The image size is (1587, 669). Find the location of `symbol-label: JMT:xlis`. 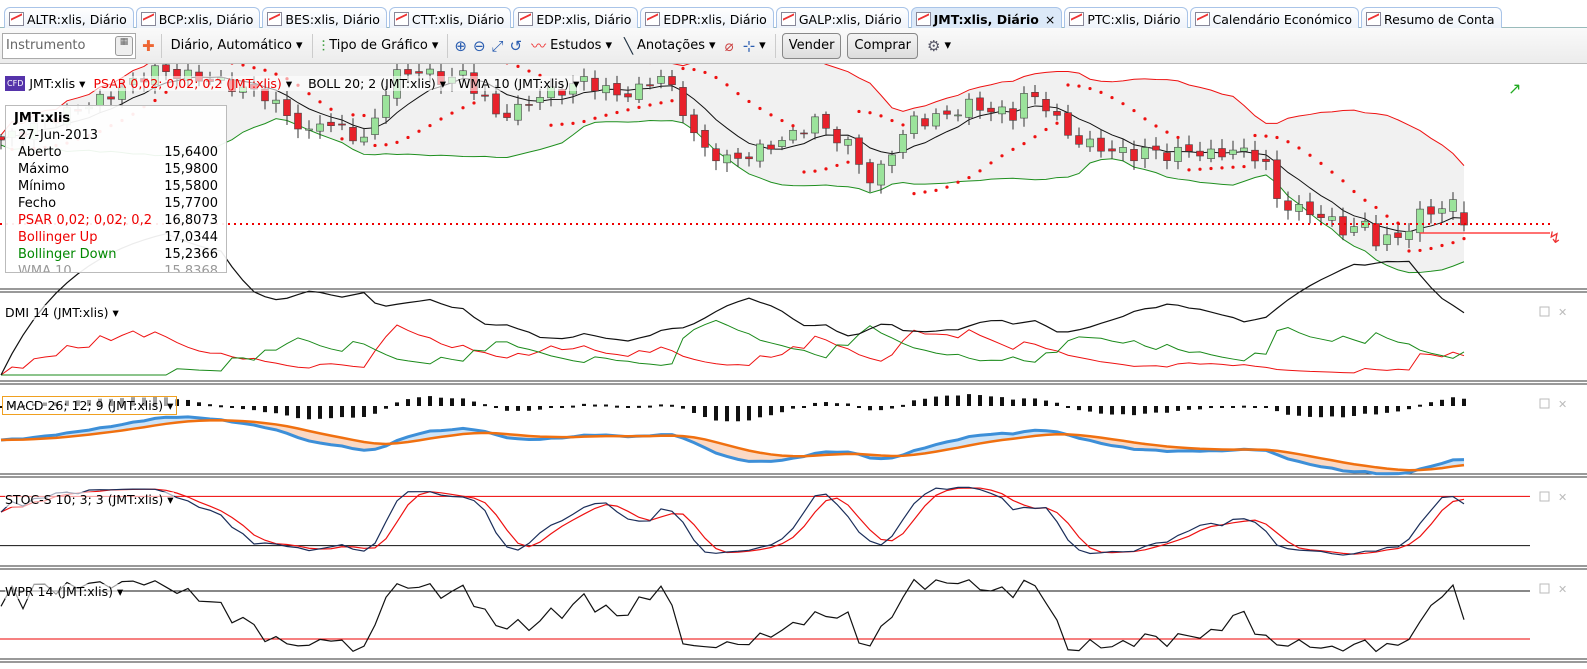

symbol-label: JMT:xlis is located at coordinates (52, 83).